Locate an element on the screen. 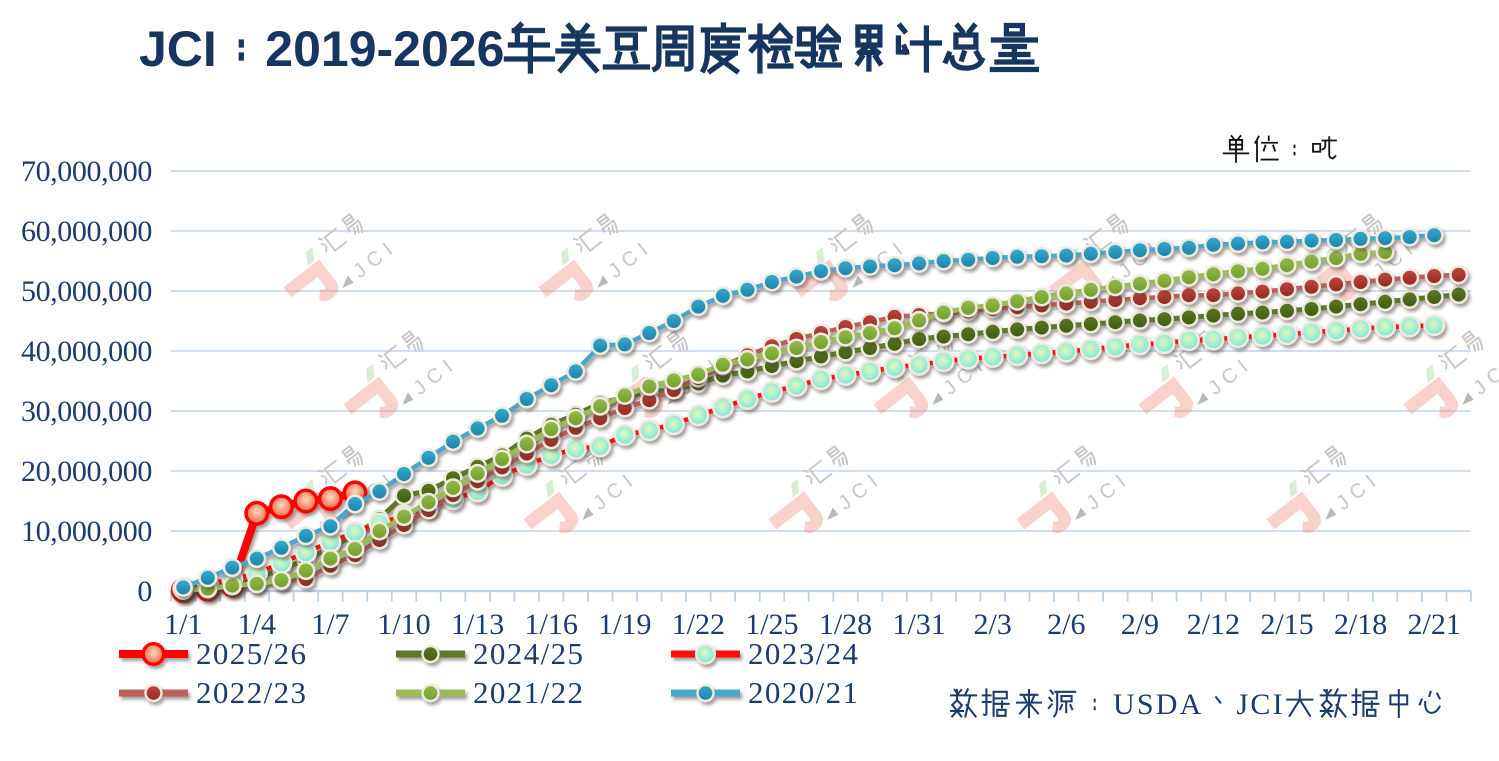  svg-text: 2/12 is located at coordinates (1213, 624).